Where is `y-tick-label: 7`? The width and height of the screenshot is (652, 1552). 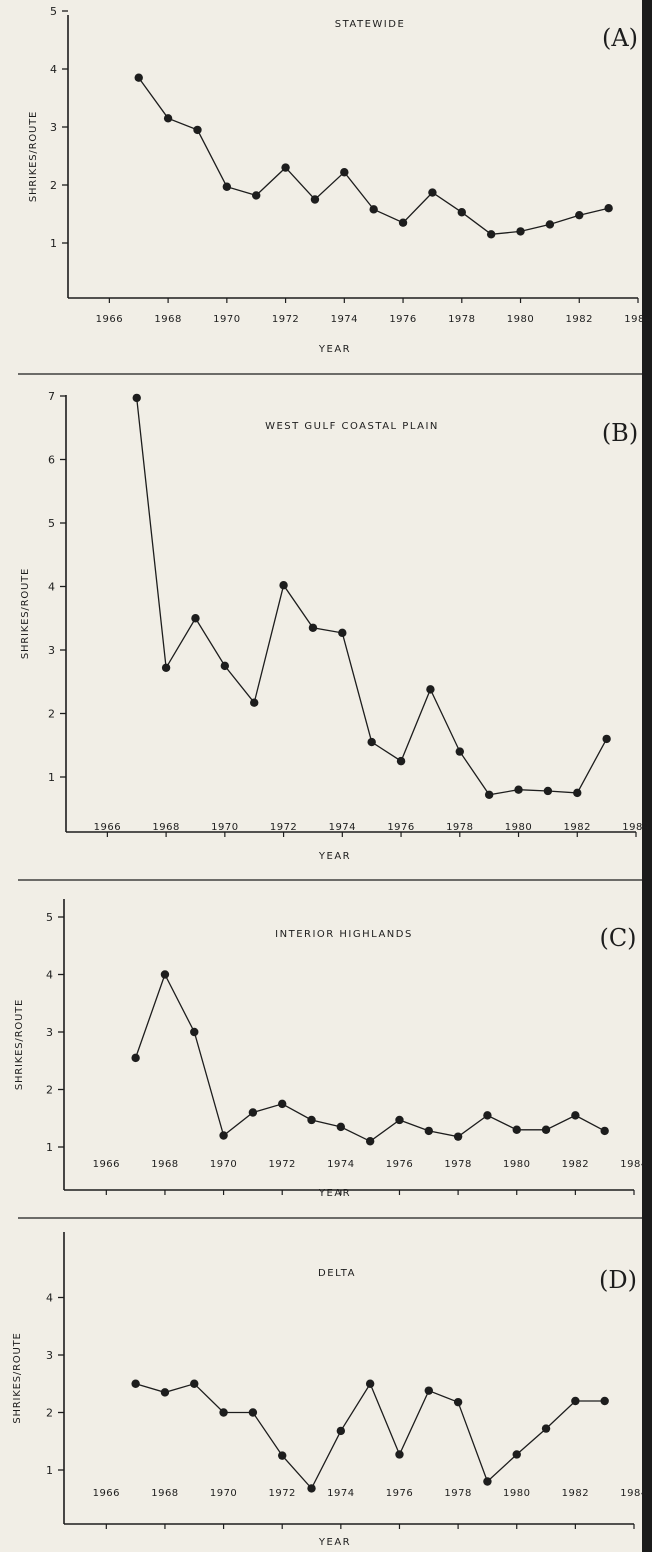 y-tick-label: 7 is located at coordinates (51, 396).